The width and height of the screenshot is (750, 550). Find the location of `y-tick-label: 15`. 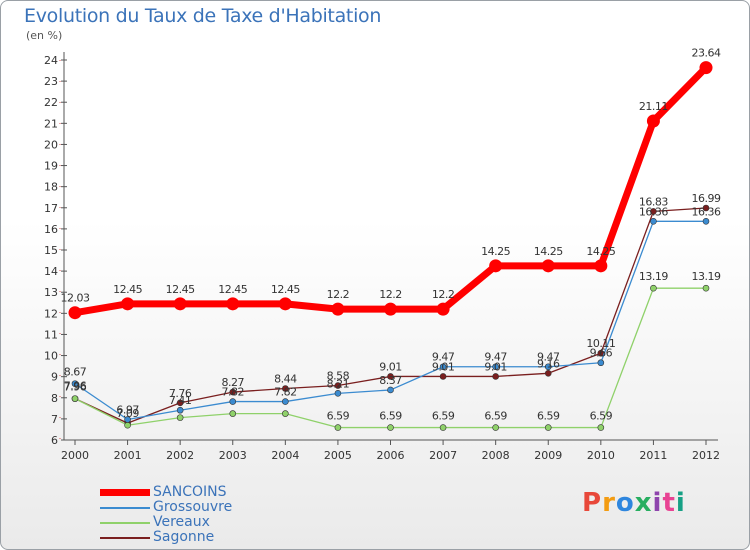

y-tick-label: 15 is located at coordinates (51, 250).